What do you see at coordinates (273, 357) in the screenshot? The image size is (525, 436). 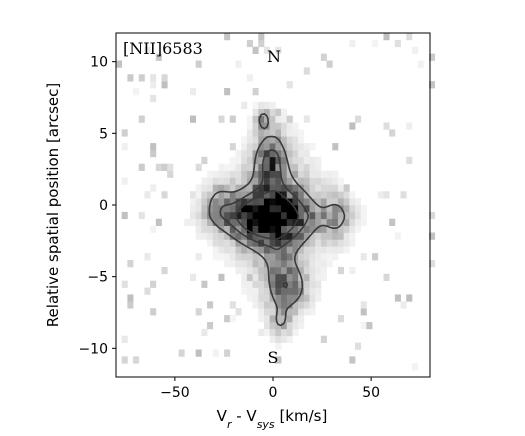 I see `south-label: S` at bounding box center [273, 357].